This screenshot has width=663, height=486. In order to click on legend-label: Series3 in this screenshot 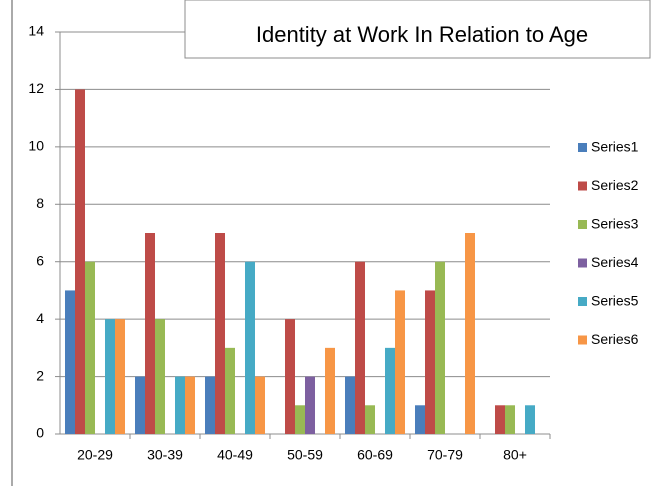, I will do `click(615, 224)`.